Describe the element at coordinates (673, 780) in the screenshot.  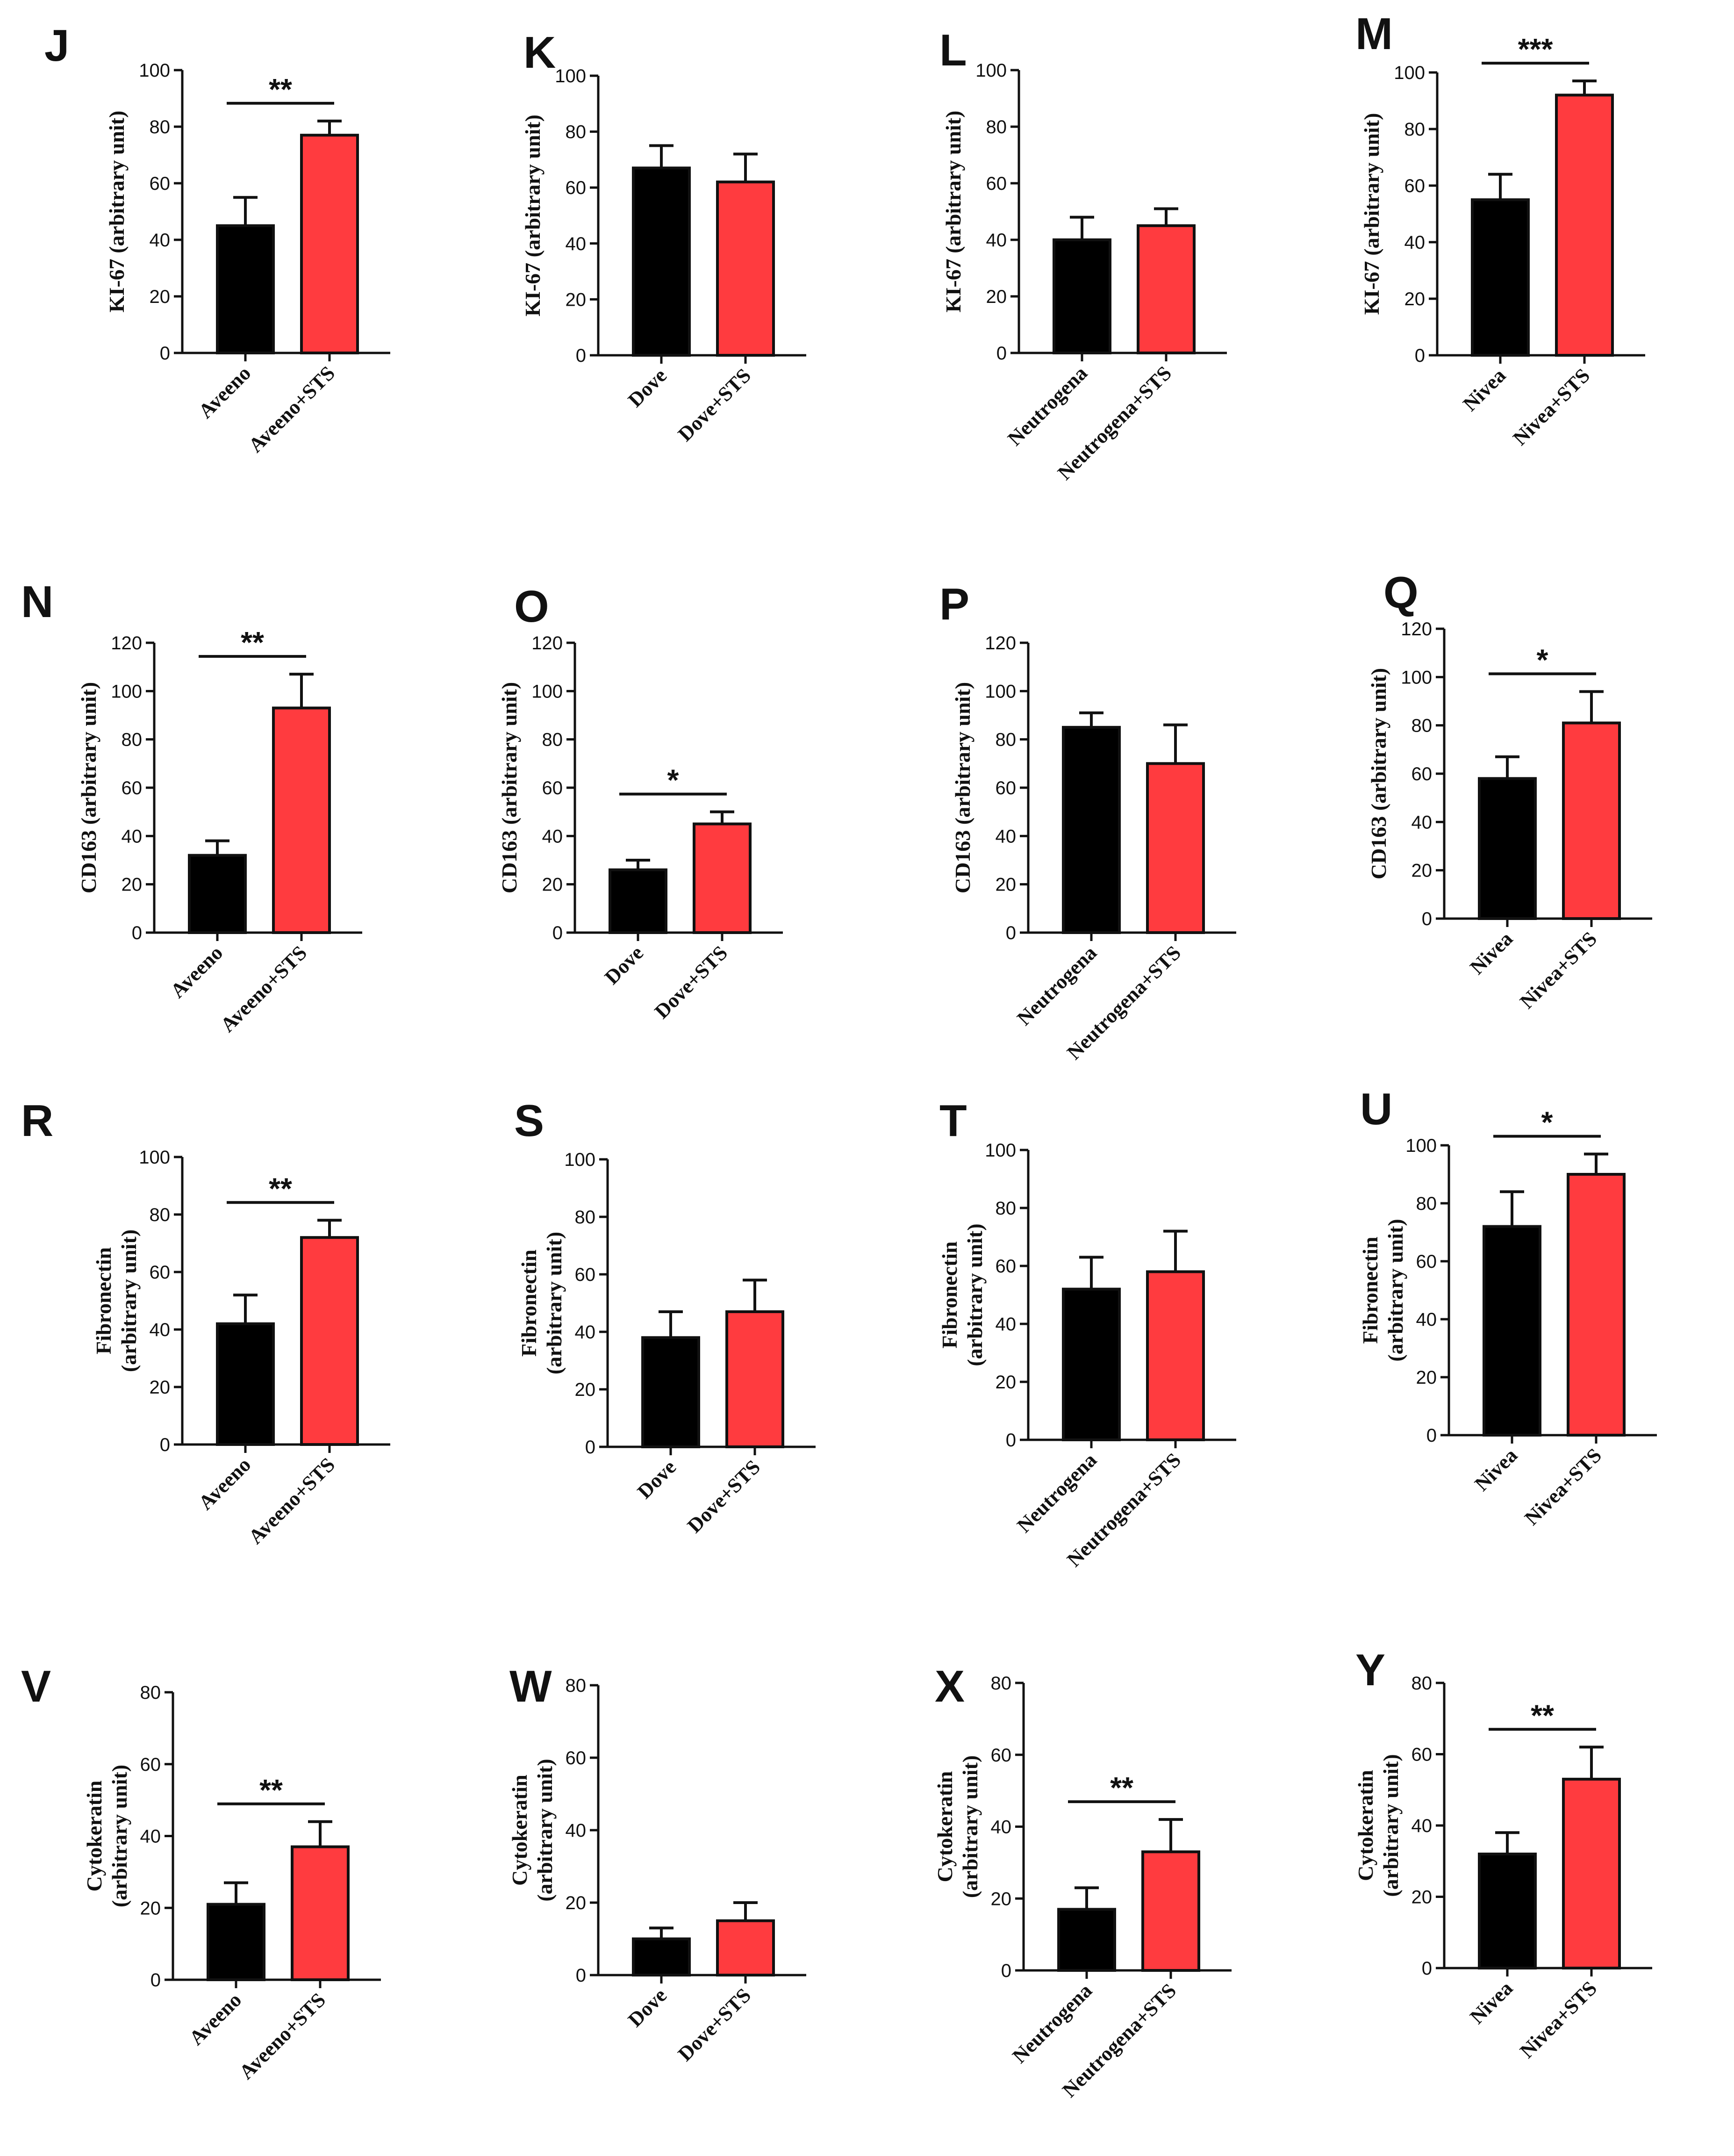
I see `significance-marker: *` at that location.